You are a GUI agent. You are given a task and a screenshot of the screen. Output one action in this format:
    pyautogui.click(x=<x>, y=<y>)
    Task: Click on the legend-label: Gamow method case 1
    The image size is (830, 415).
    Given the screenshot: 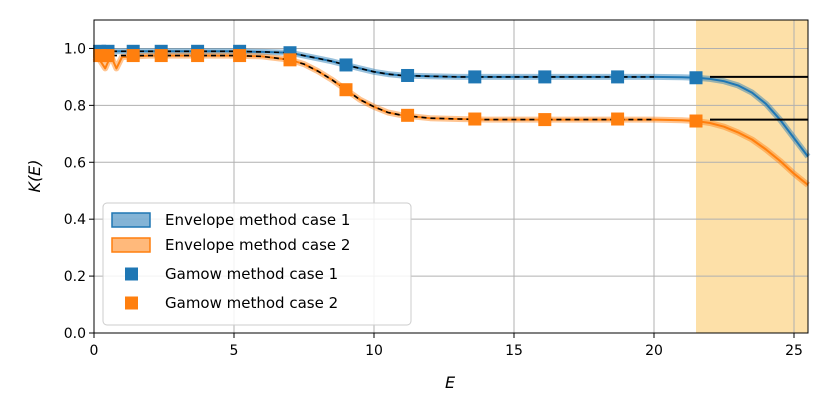 What is the action you would take?
    pyautogui.click(x=251, y=274)
    